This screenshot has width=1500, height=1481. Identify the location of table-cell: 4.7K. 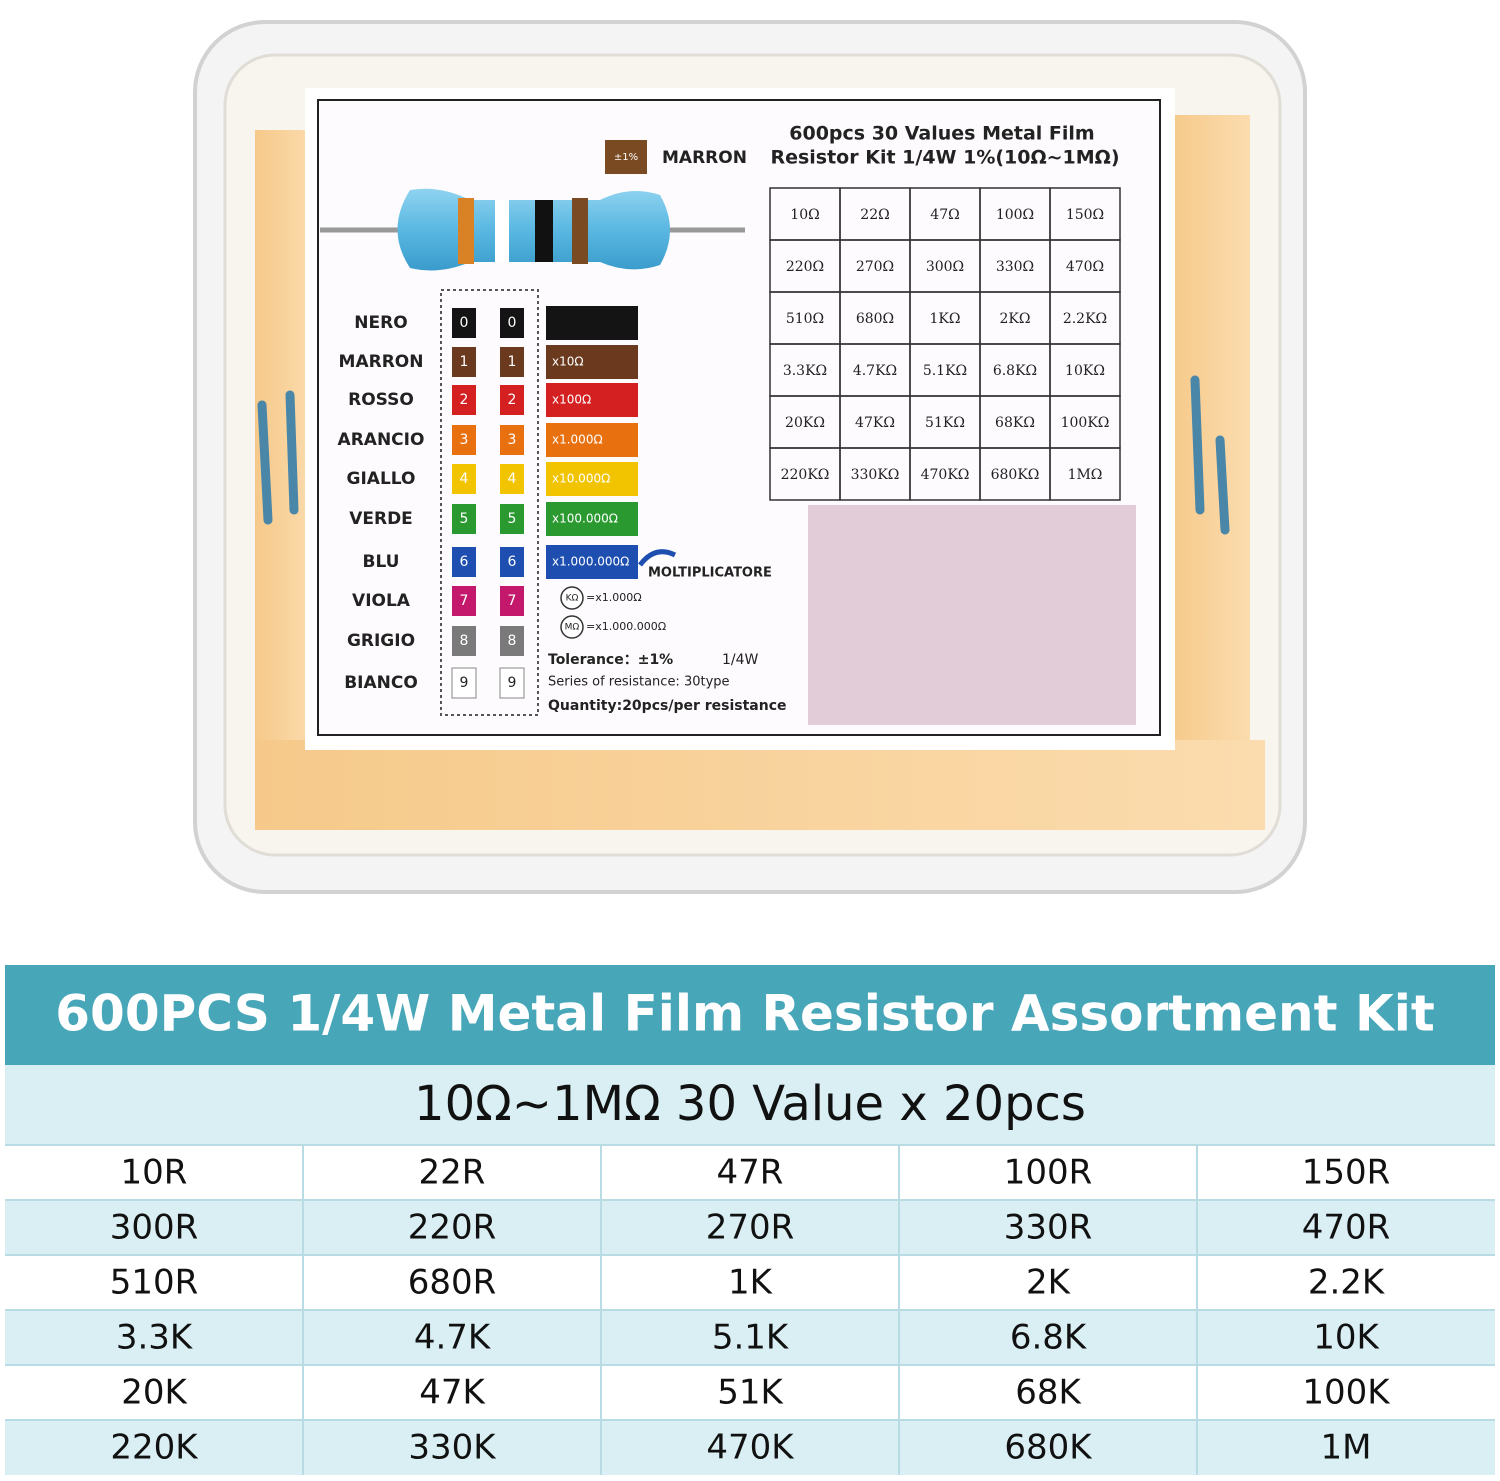
(453, 1338).